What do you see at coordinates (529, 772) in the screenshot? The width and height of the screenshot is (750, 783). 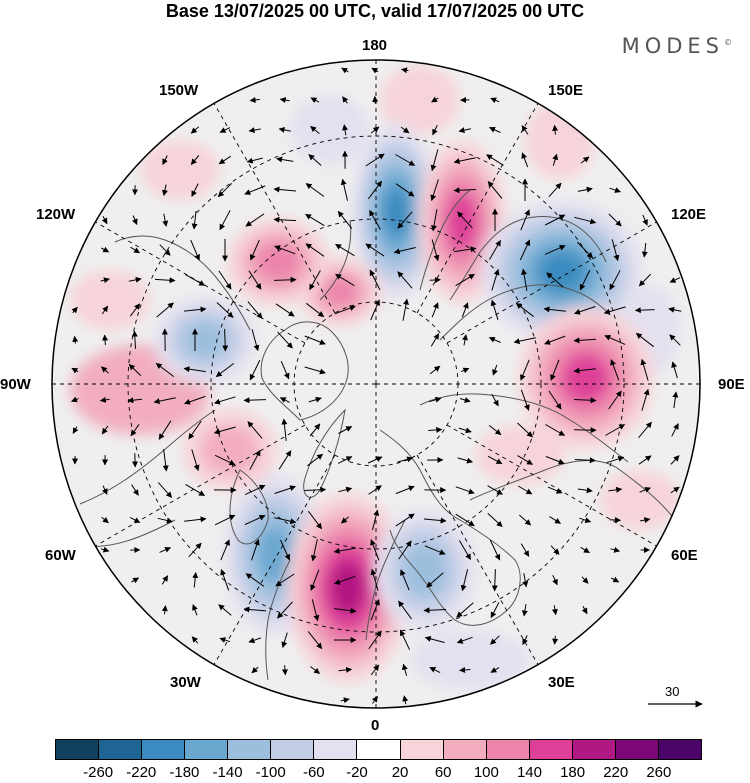 I see `colorbar-tick-label: 140` at bounding box center [529, 772].